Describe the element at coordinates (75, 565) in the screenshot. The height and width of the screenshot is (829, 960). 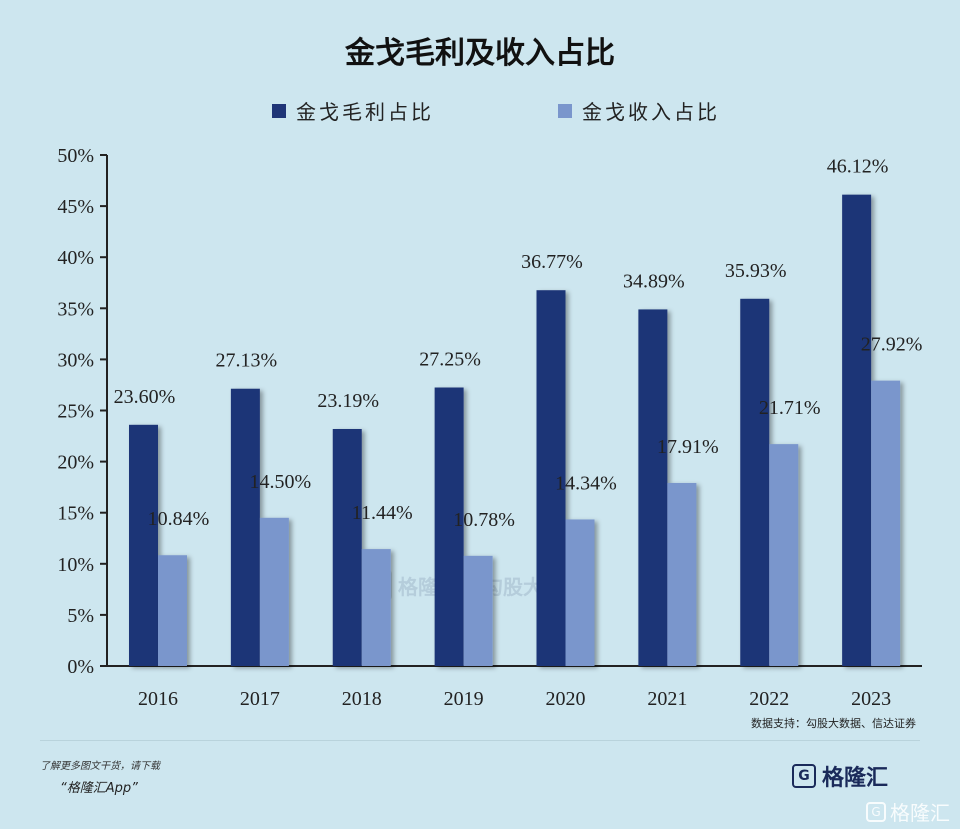
I see `y-tick-label: 10%` at that location.